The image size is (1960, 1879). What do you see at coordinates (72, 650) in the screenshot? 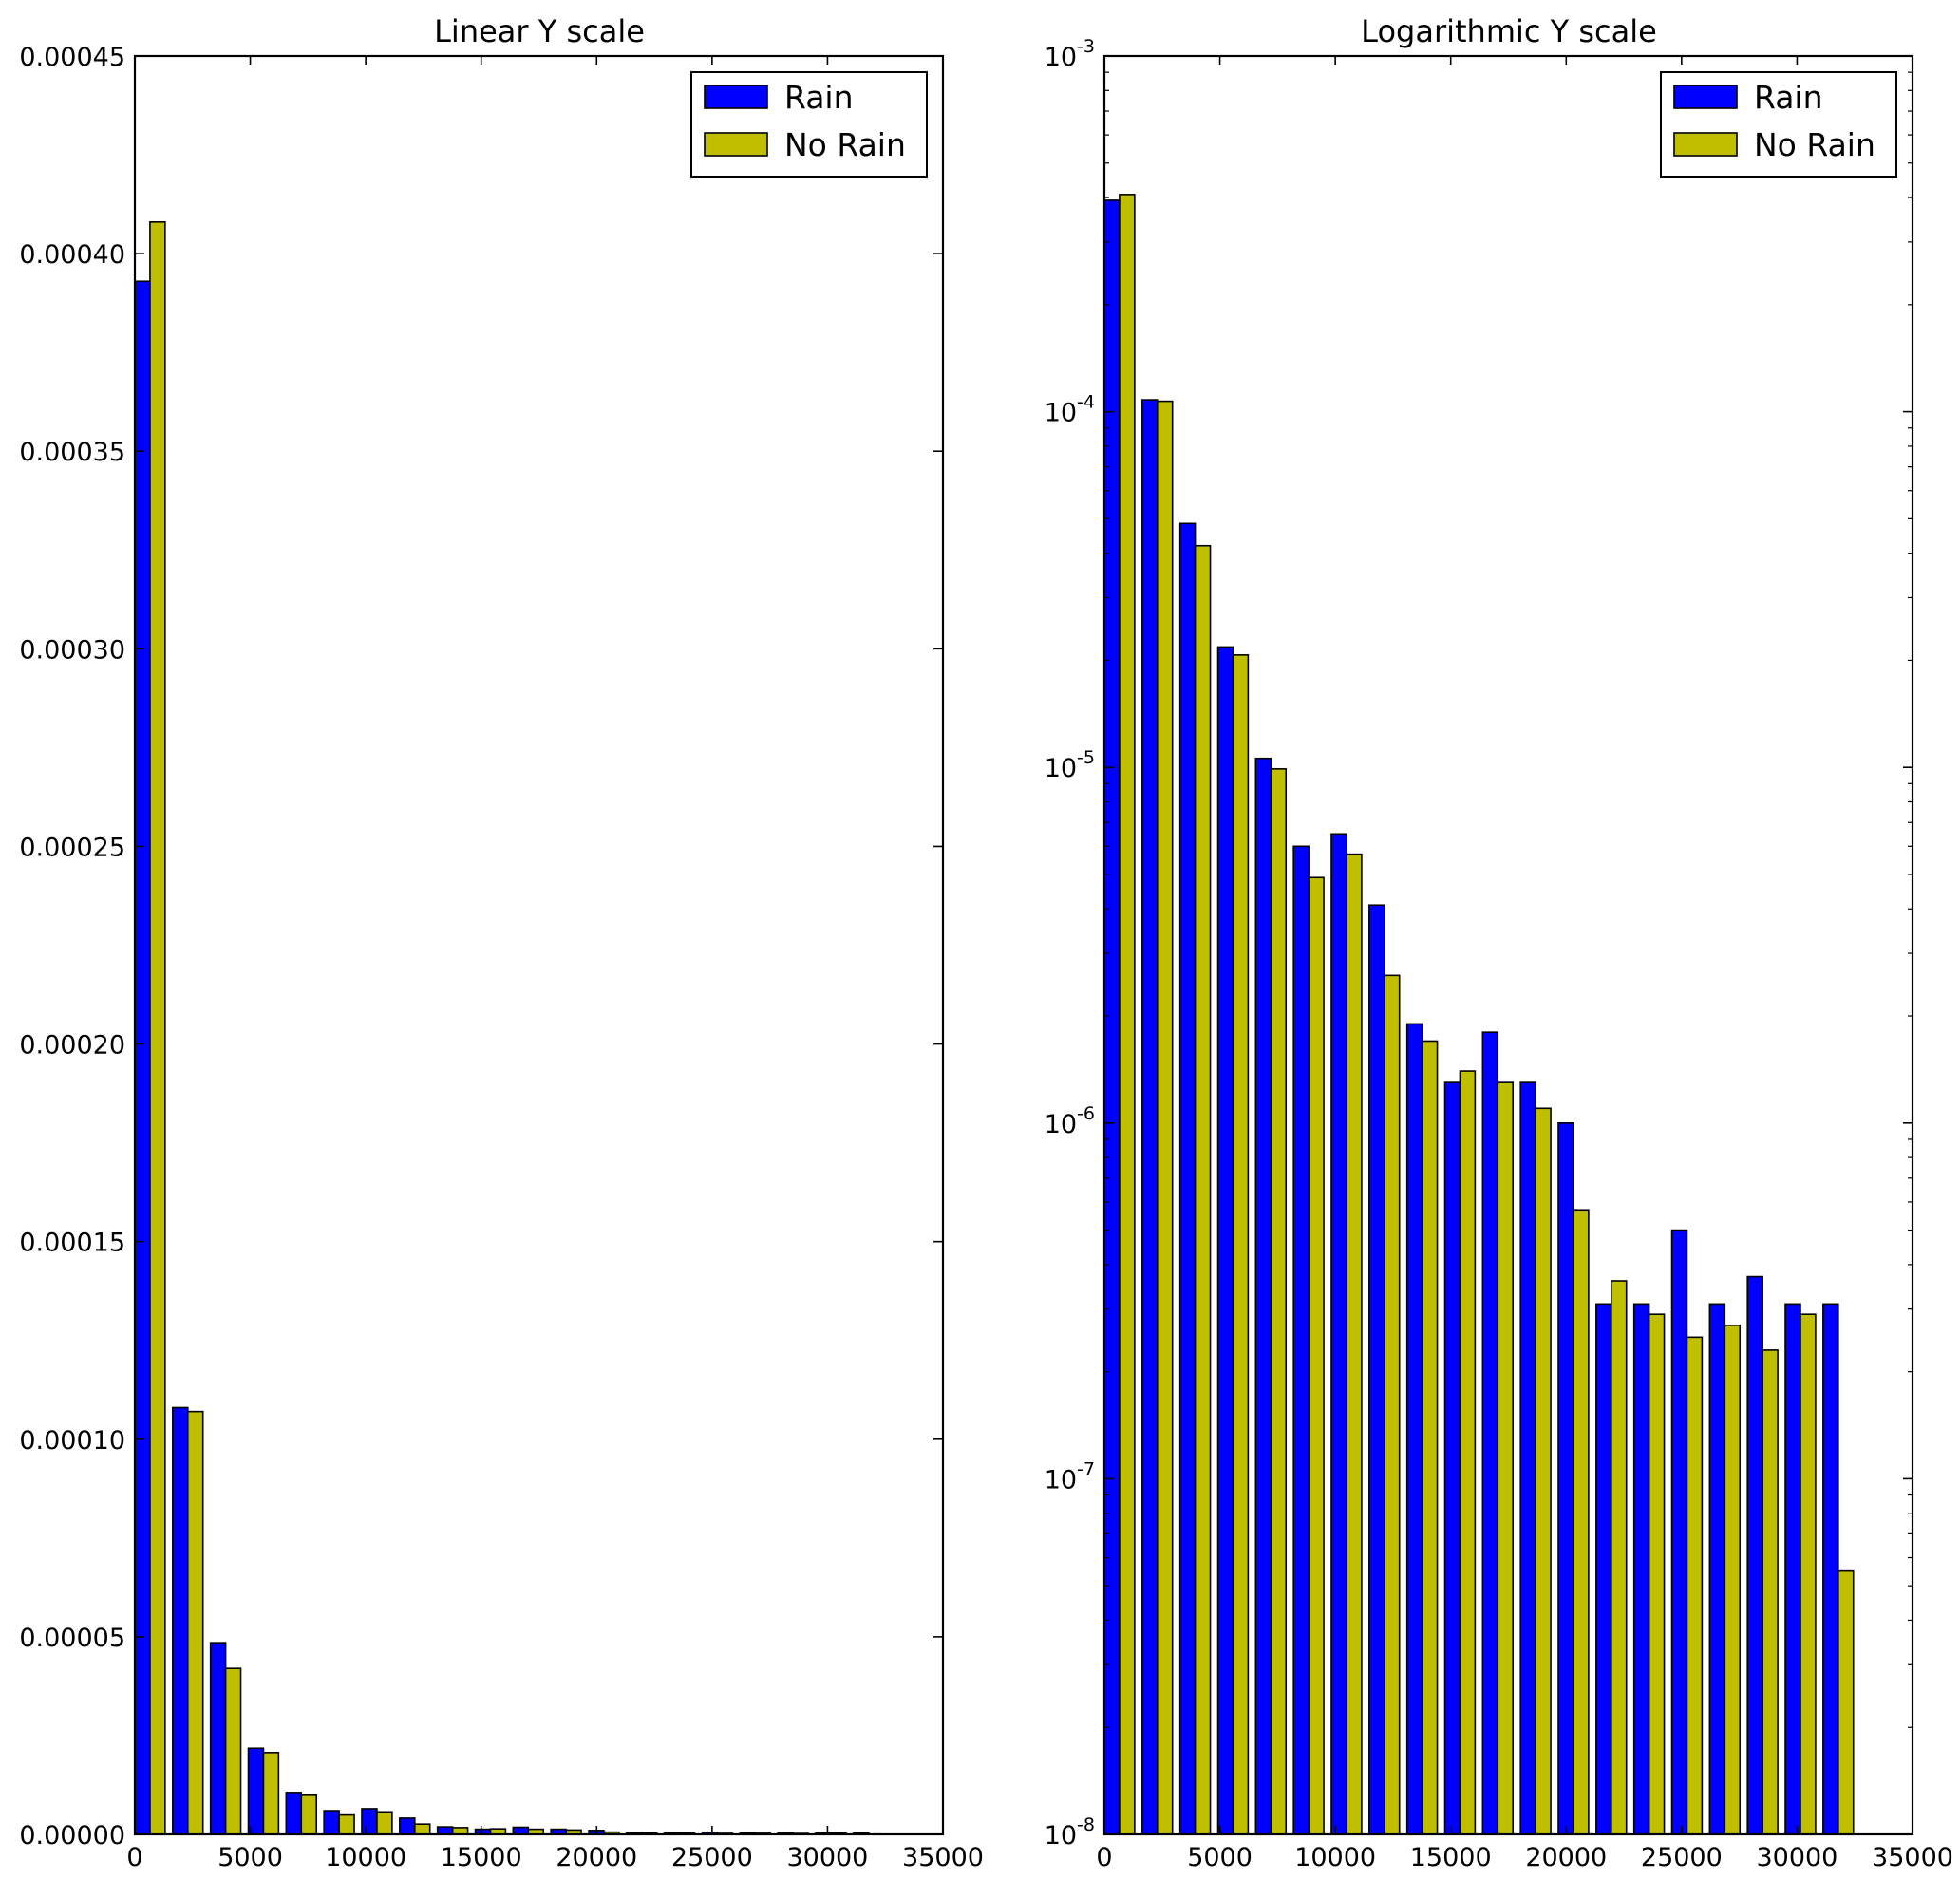
I see `linear-ytick-label: 0.00030` at bounding box center [72, 650].